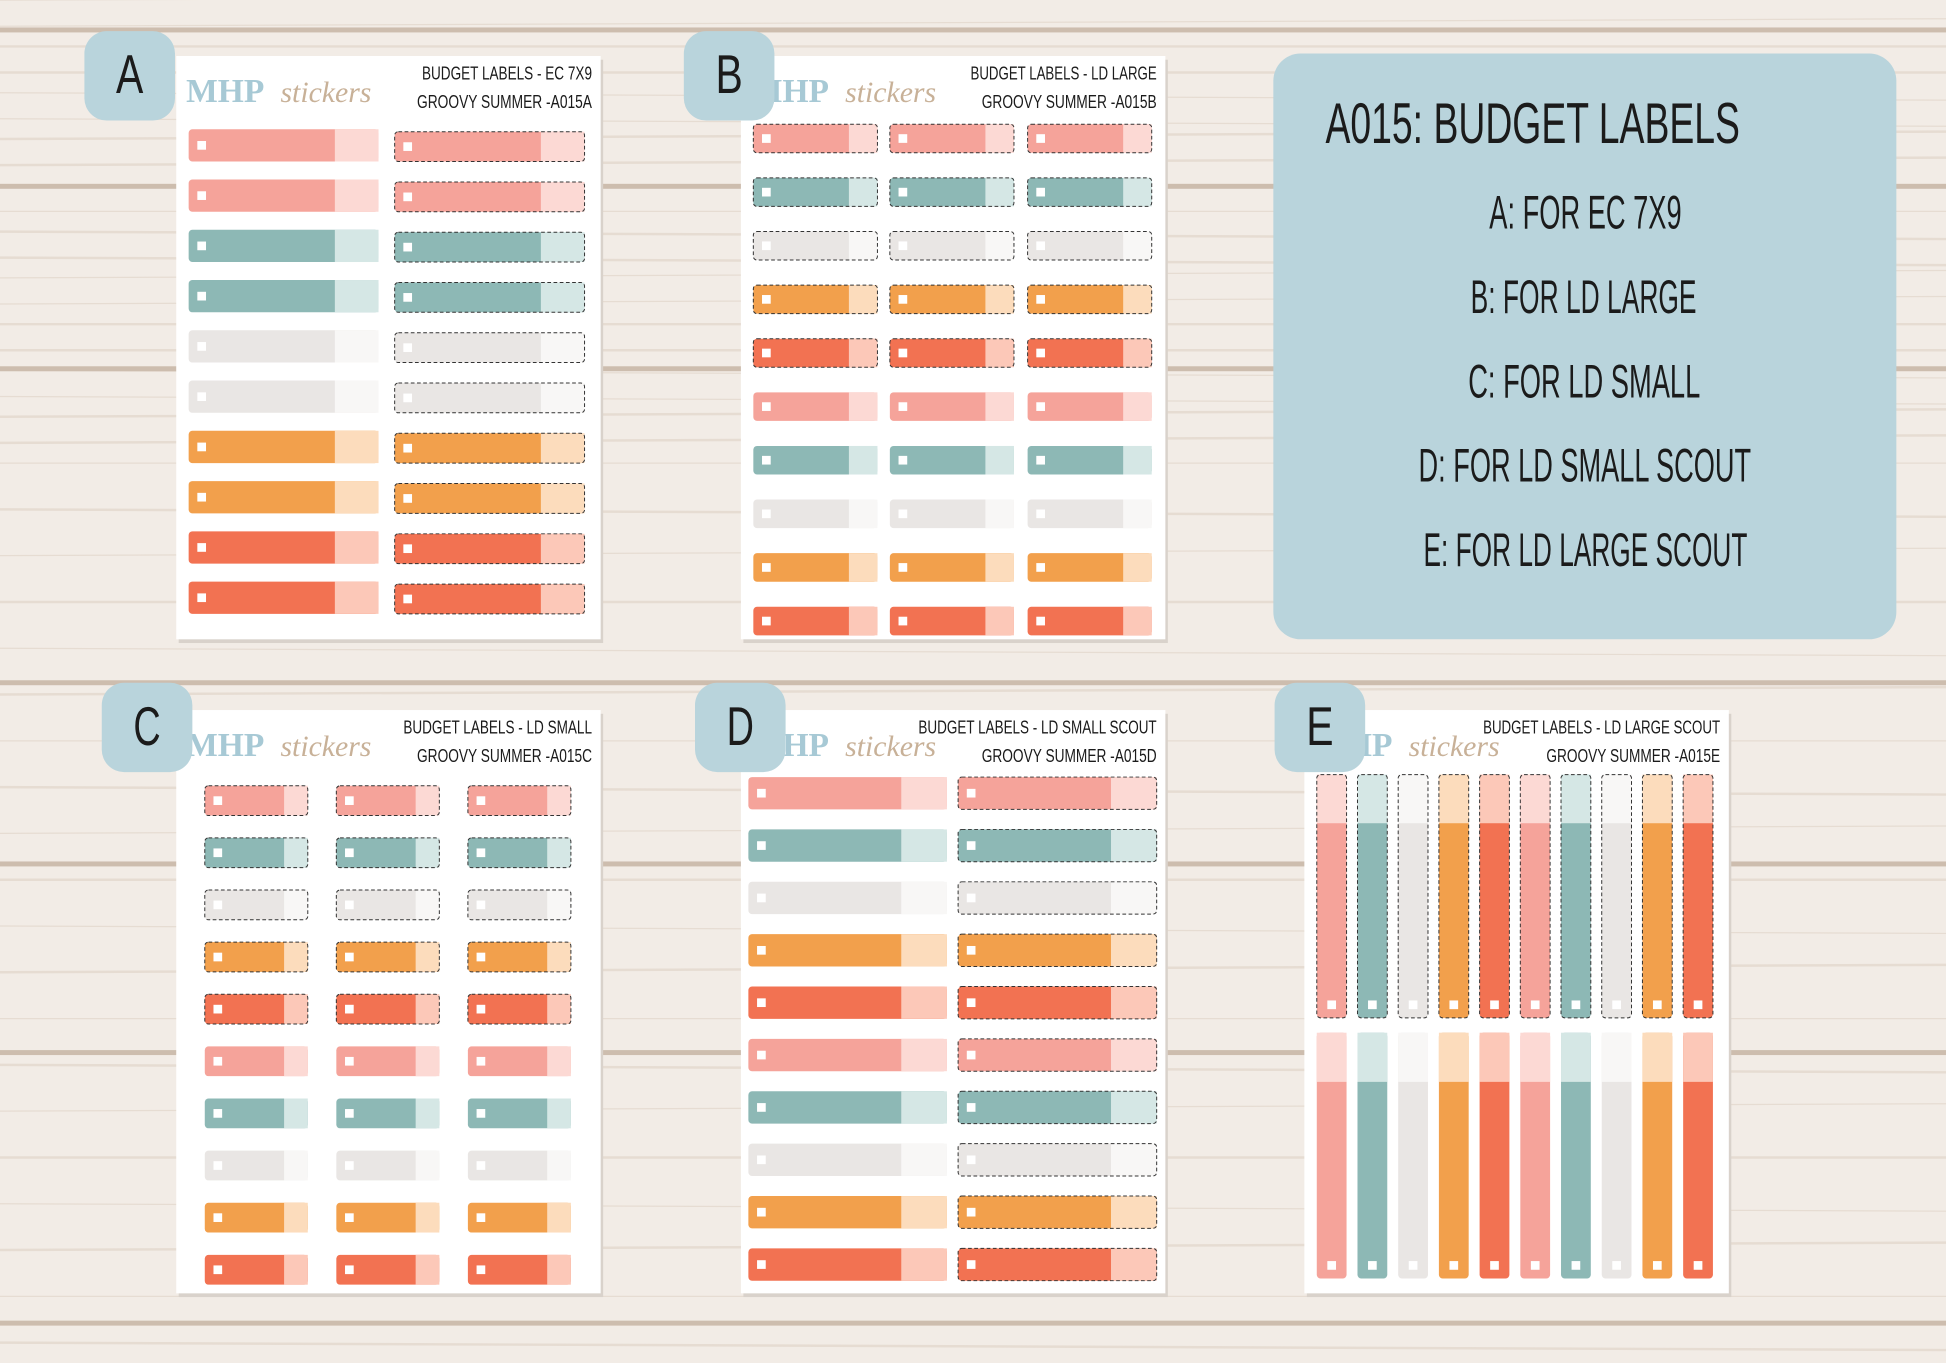  I want to click on info-panel, so click(1585, 346).